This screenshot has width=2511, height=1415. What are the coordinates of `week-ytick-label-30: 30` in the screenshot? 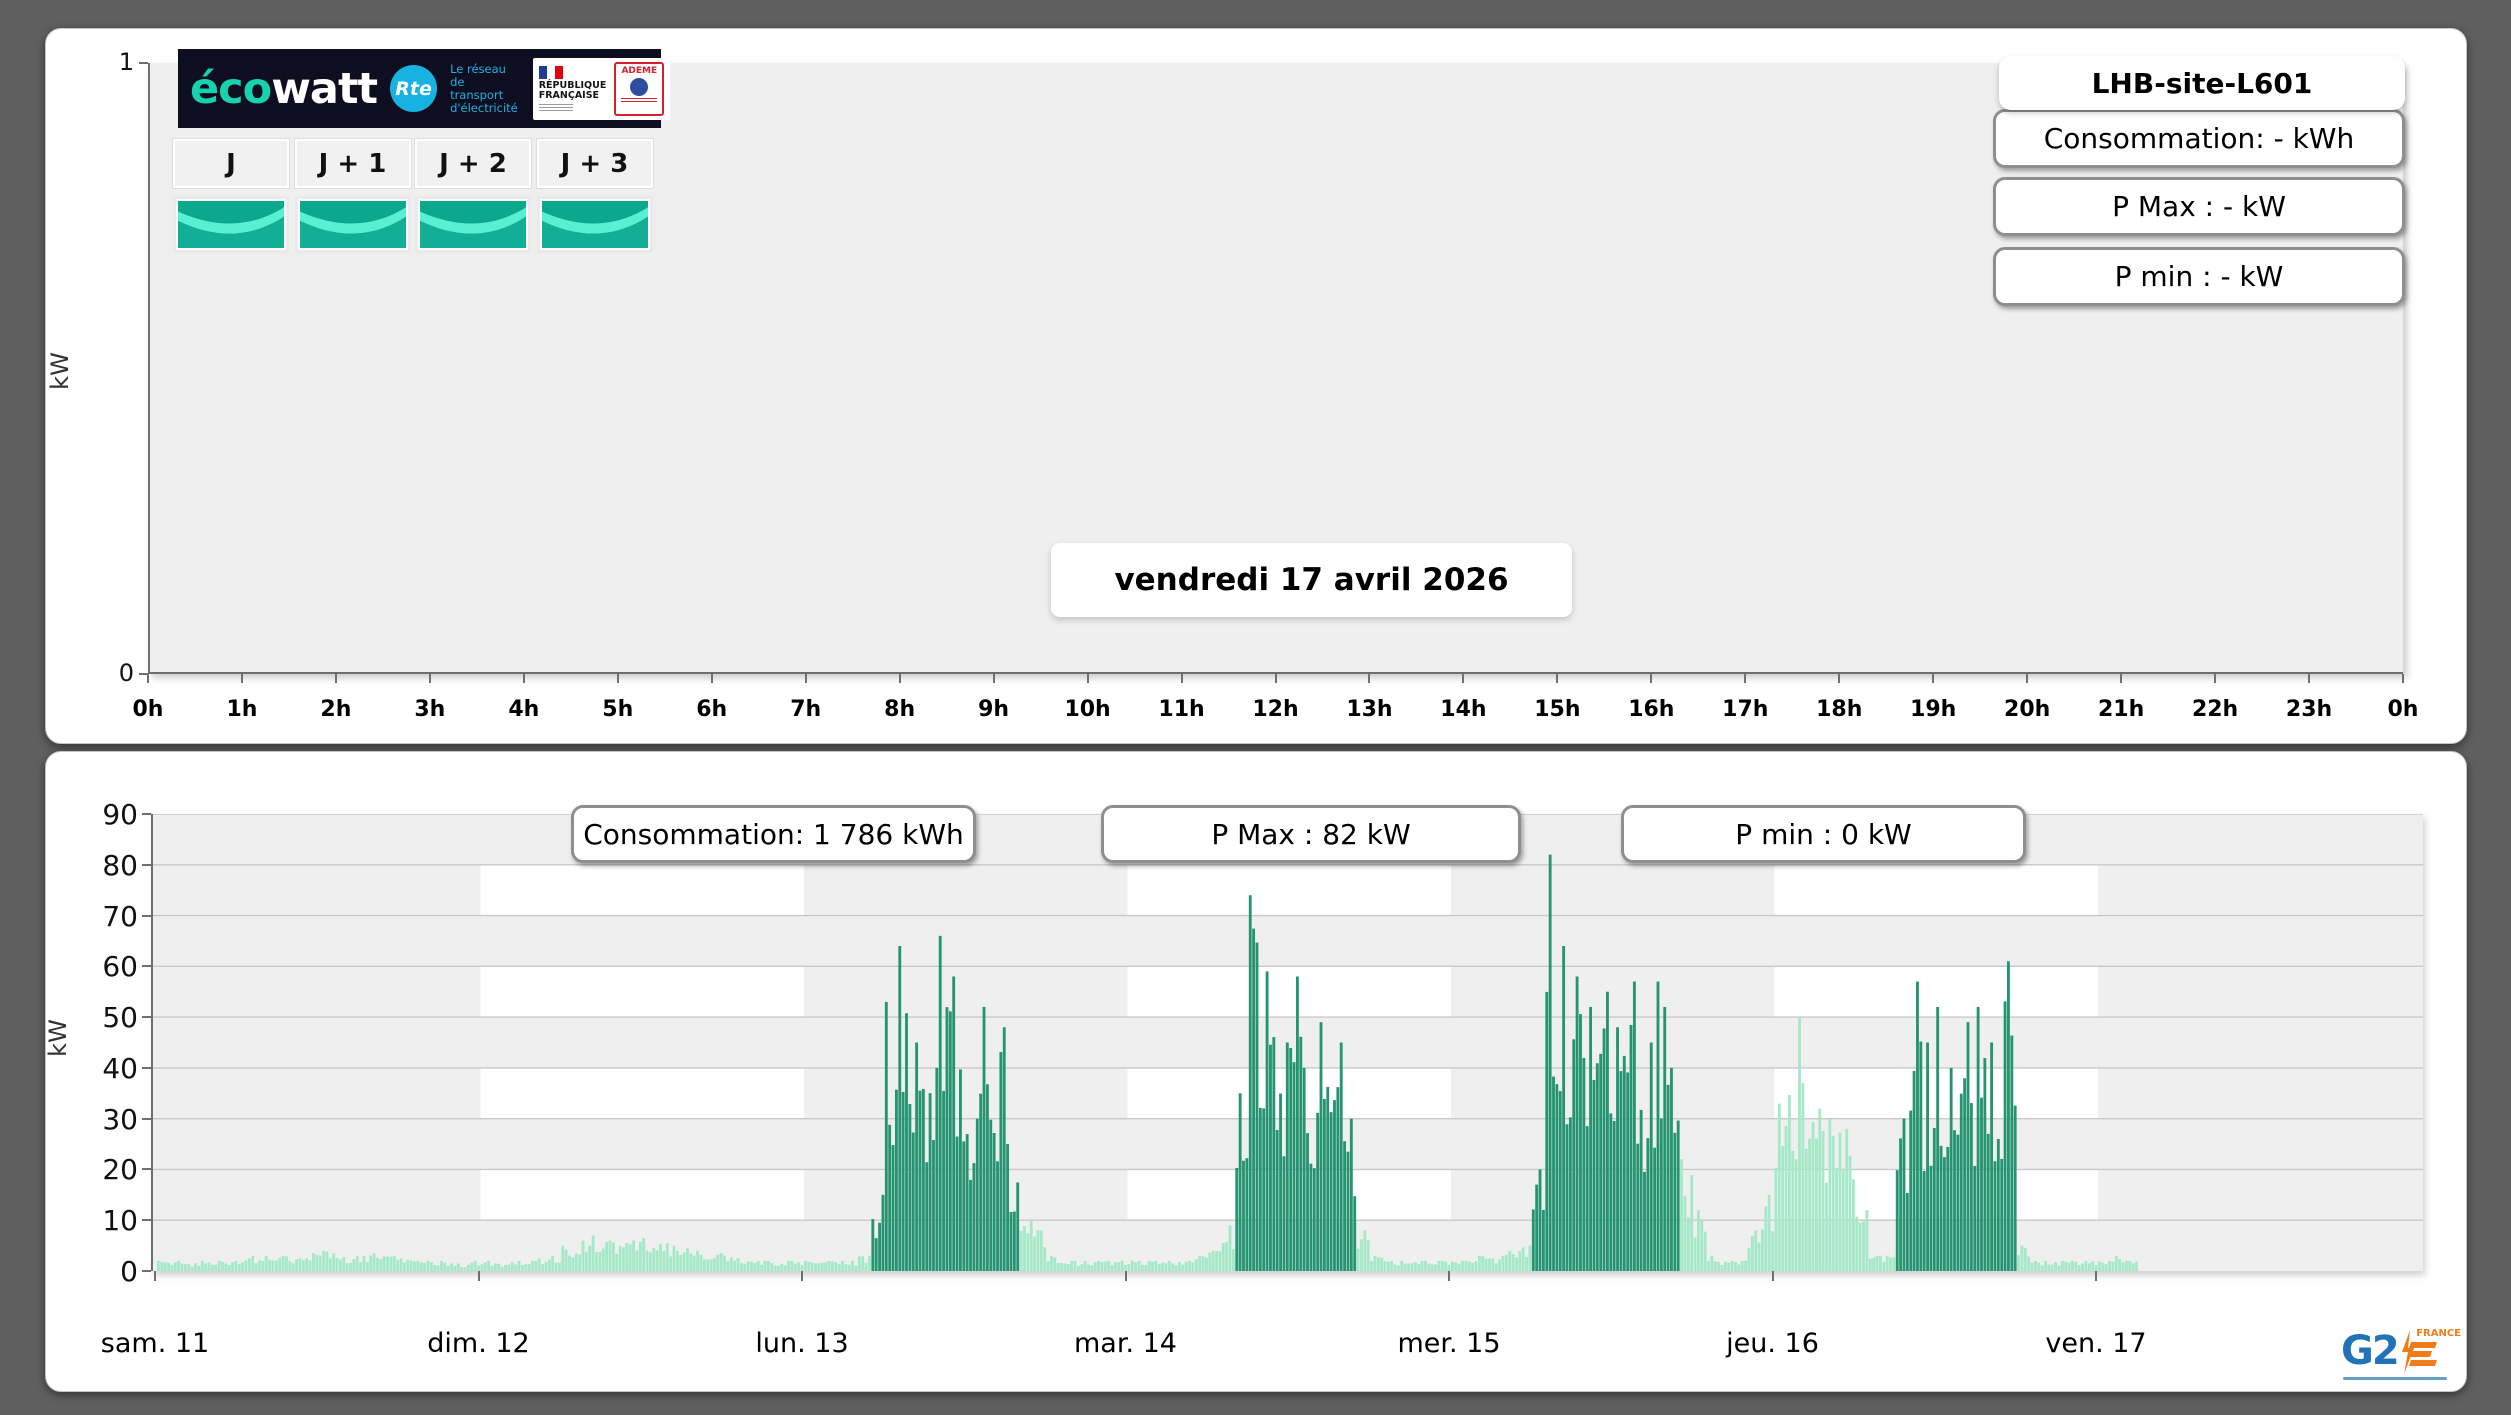 It's located at (120, 1119).